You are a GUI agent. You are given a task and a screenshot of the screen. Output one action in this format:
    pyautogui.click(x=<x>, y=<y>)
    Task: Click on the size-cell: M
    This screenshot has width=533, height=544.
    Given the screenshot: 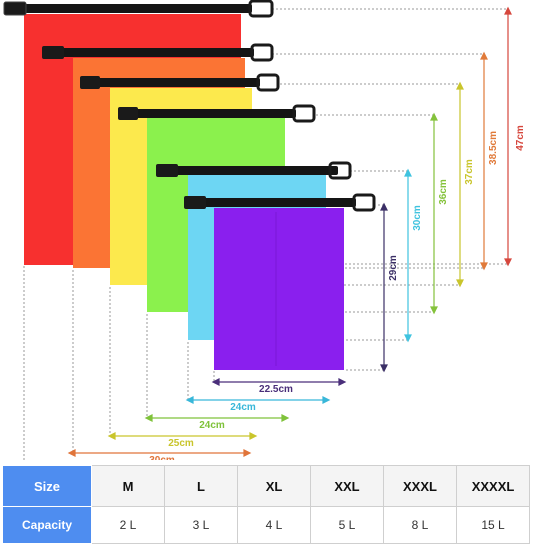 What is the action you would take?
    pyautogui.click(x=128, y=486)
    